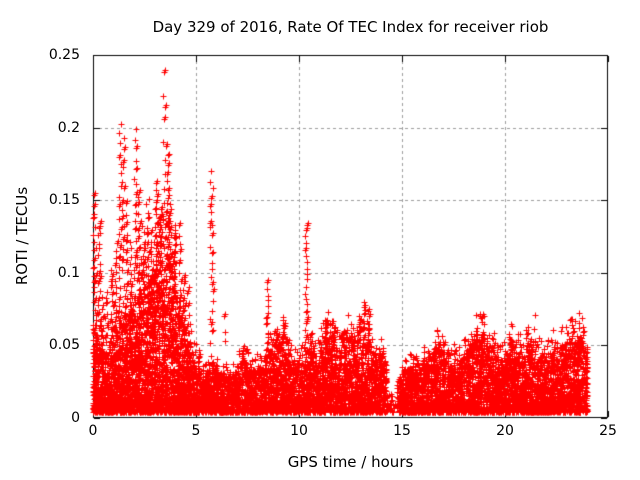 The width and height of the screenshot is (640, 480). Describe the element at coordinates (93, 431) in the screenshot. I see `x-tick-label: 0` at that location.